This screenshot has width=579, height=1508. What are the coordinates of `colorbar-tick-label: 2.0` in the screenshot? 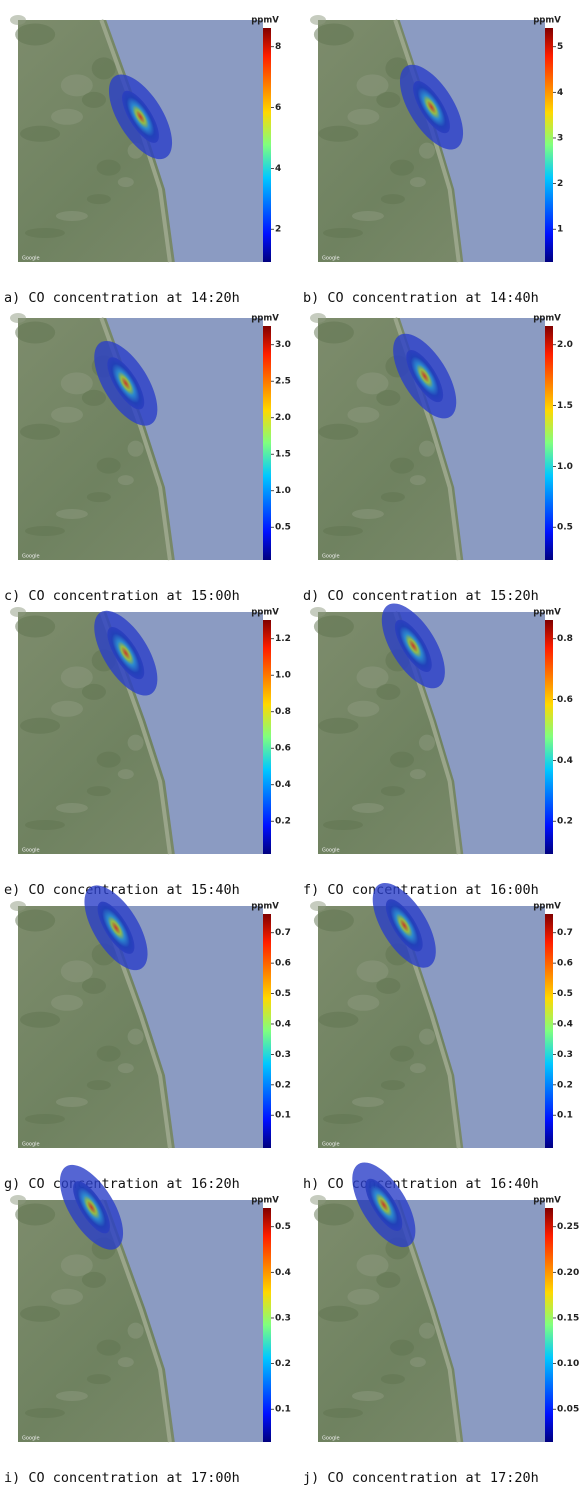 It's located at (565, 345).